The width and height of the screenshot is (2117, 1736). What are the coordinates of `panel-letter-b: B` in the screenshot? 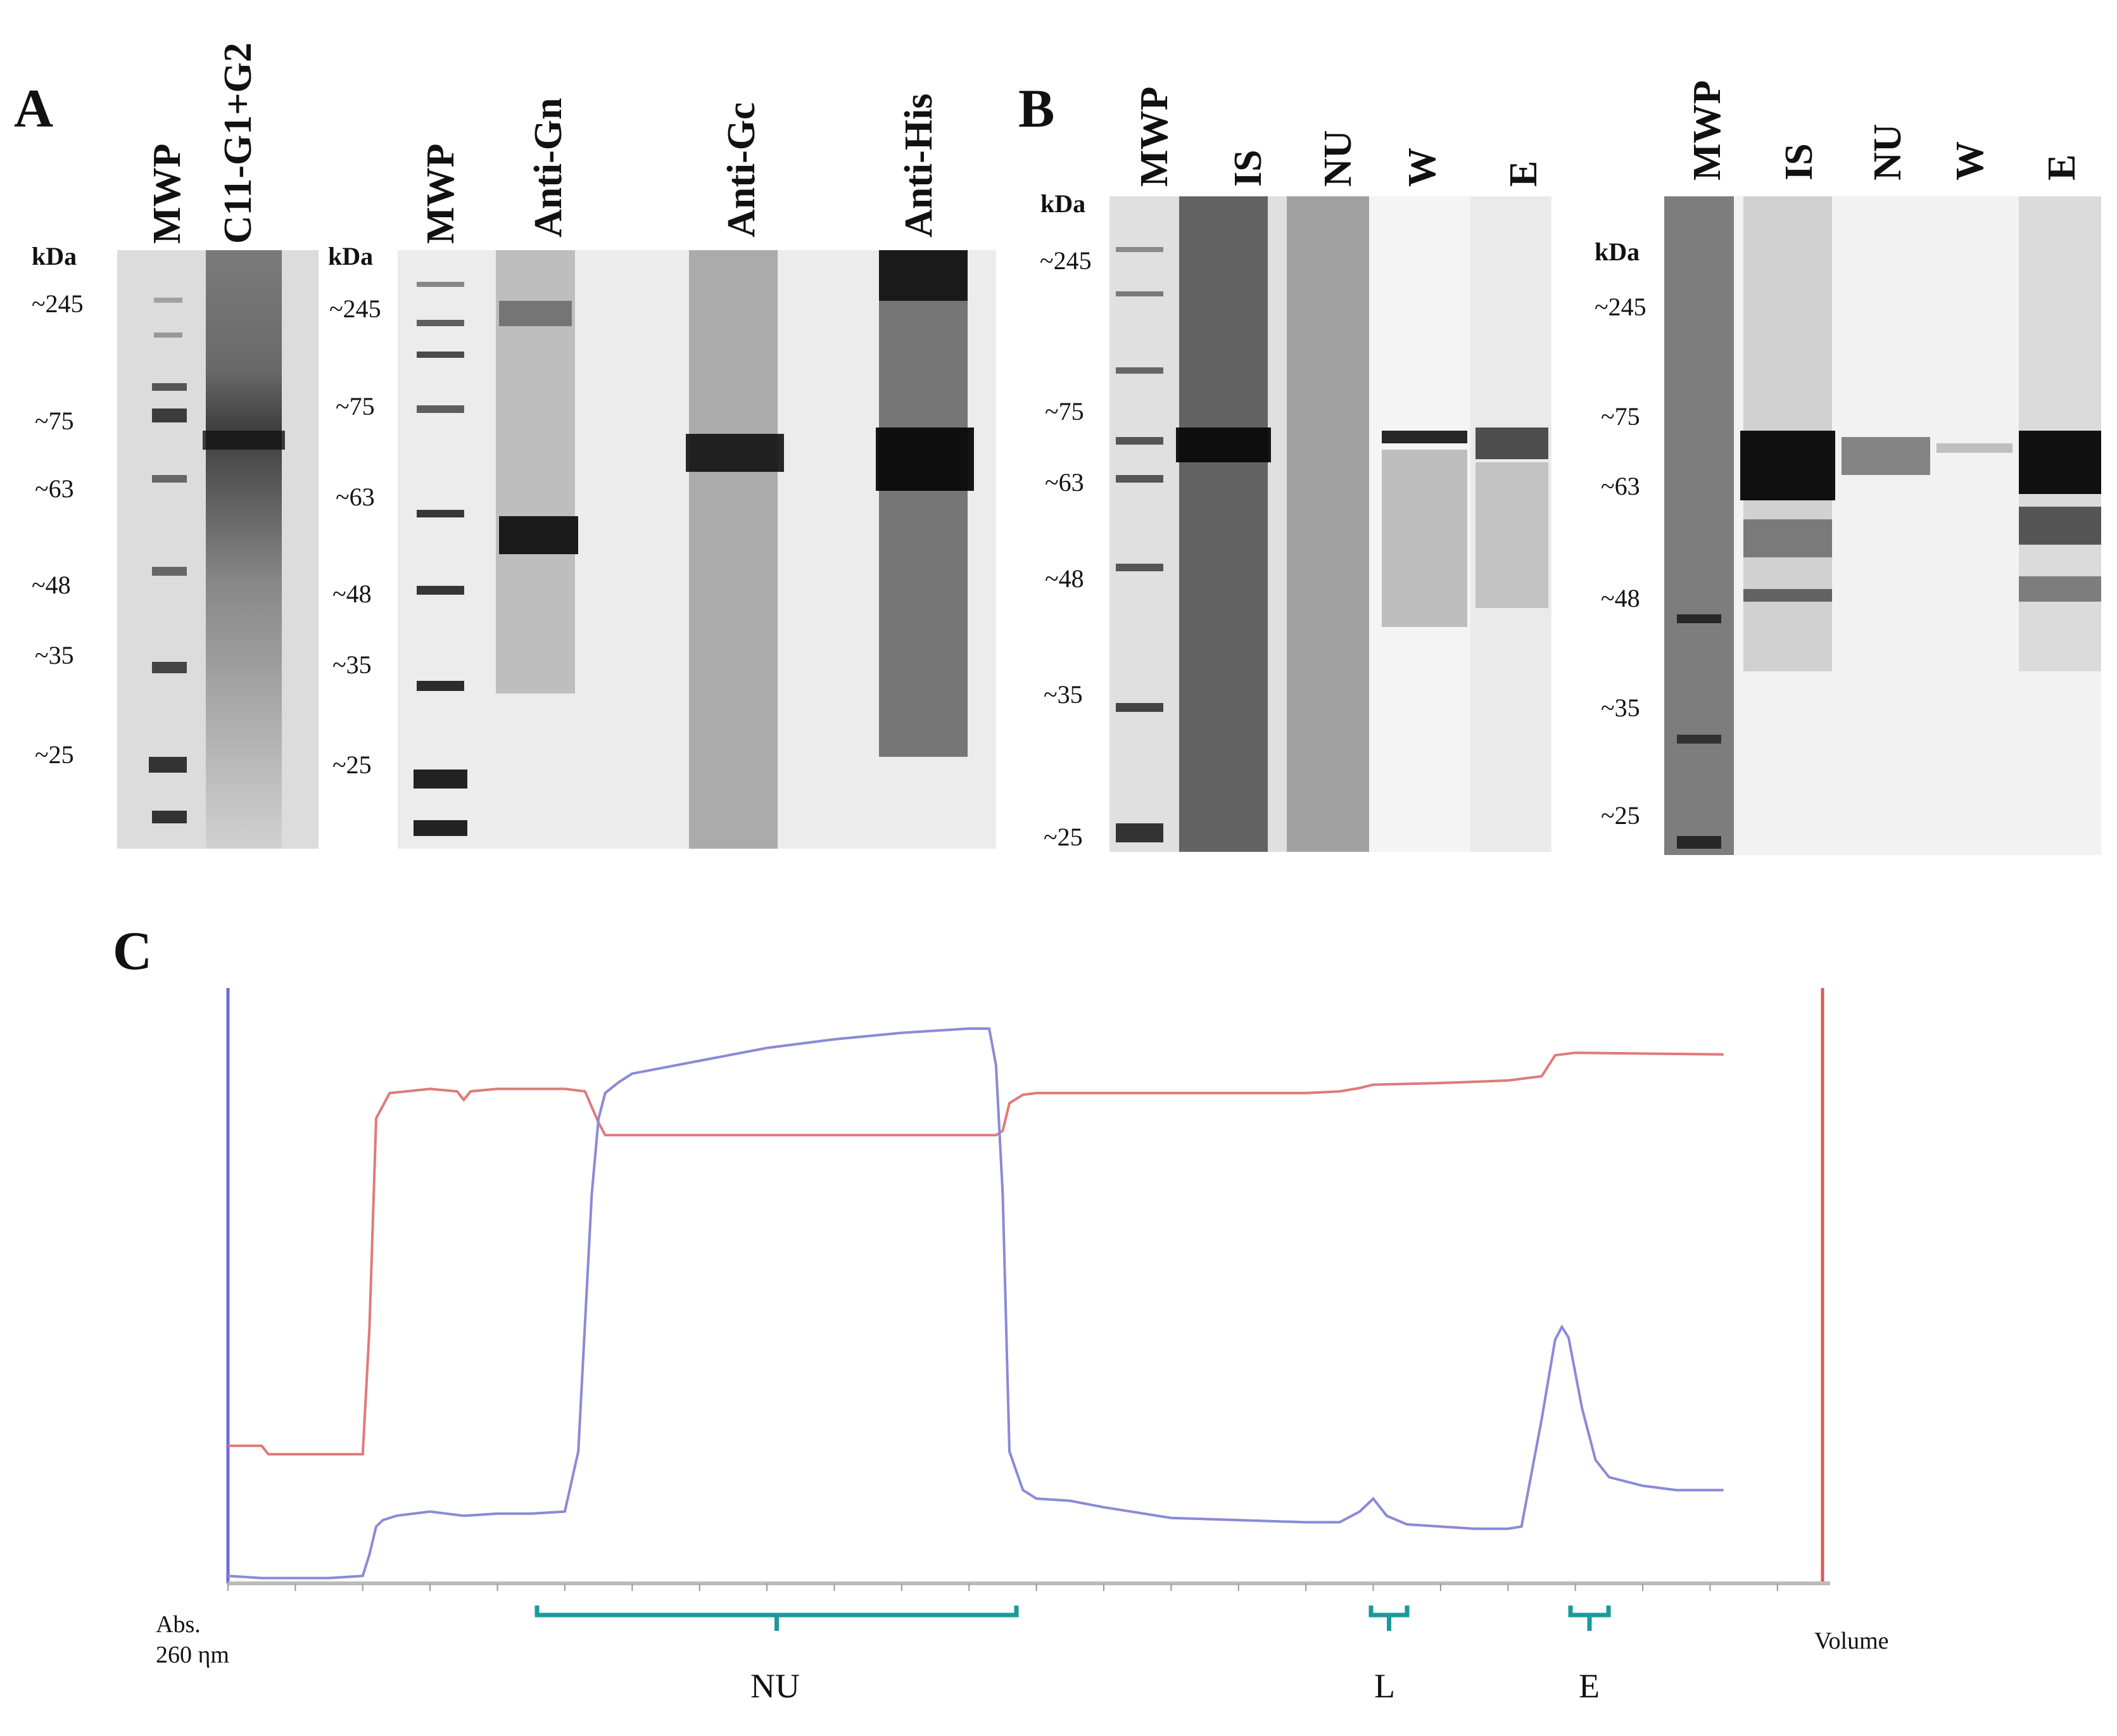 It's located at (1036, 108).